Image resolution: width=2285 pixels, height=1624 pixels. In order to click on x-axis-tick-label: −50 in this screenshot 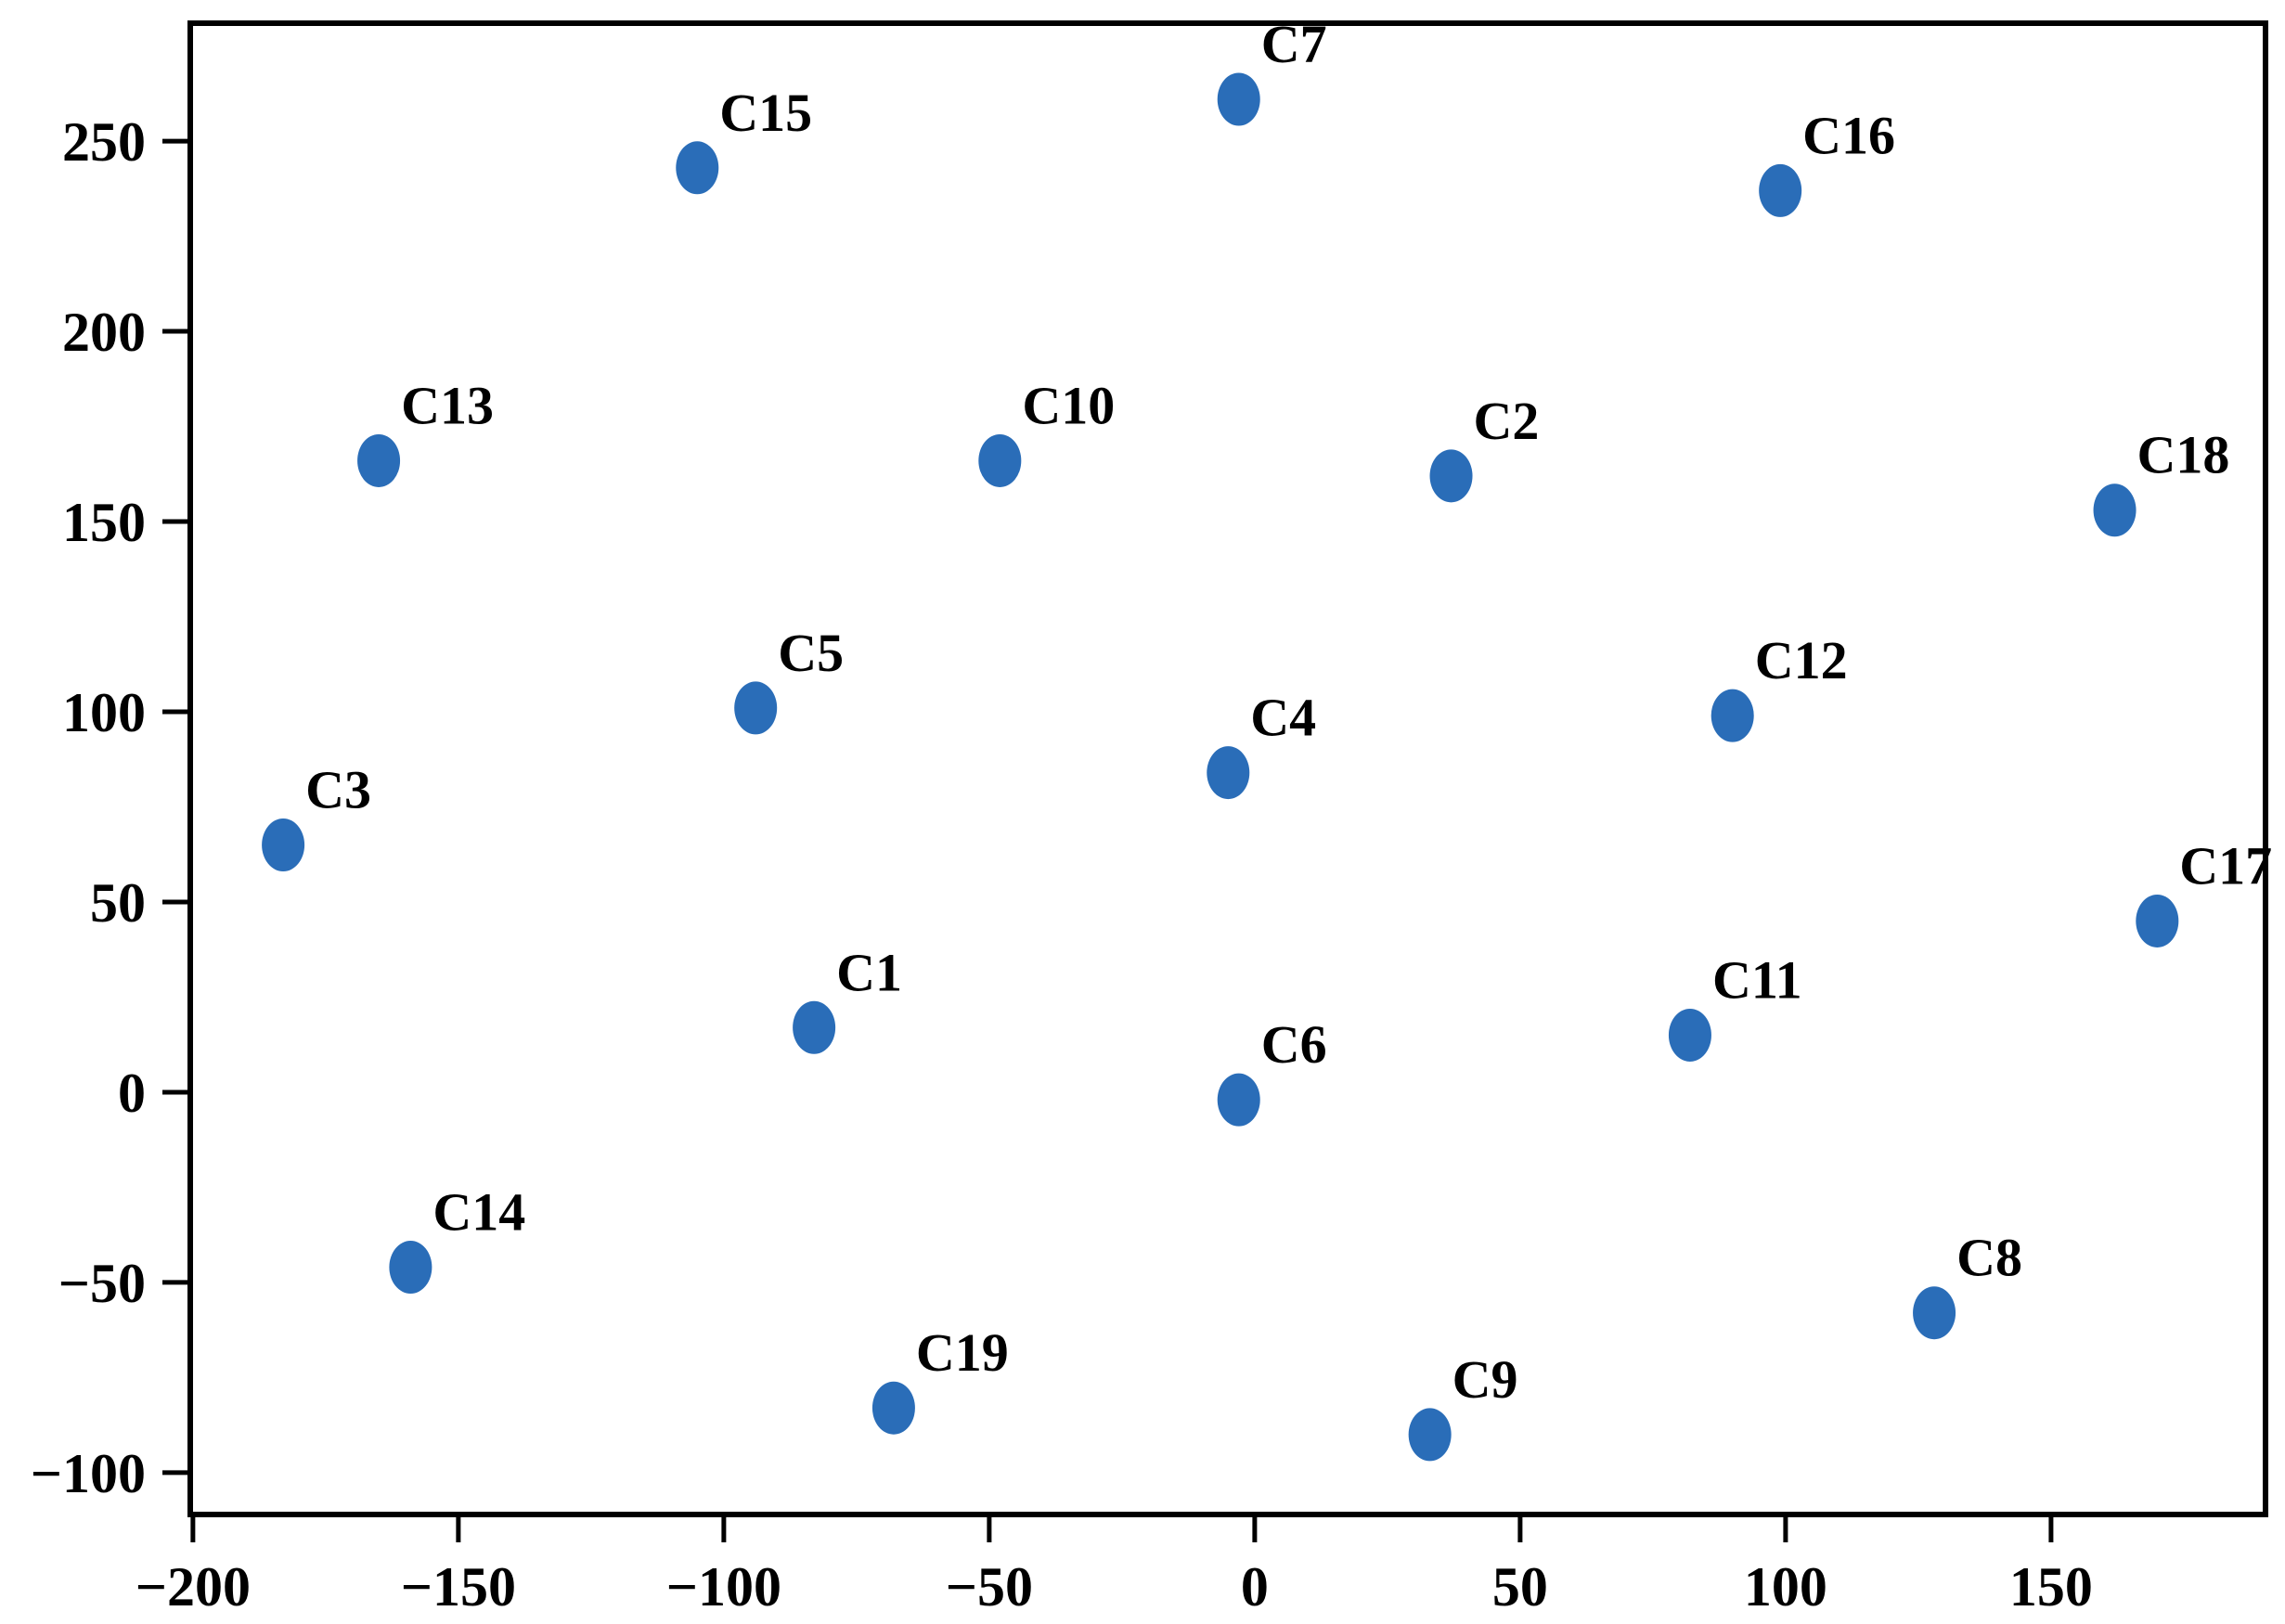, I will do `click(989, 1587)`.